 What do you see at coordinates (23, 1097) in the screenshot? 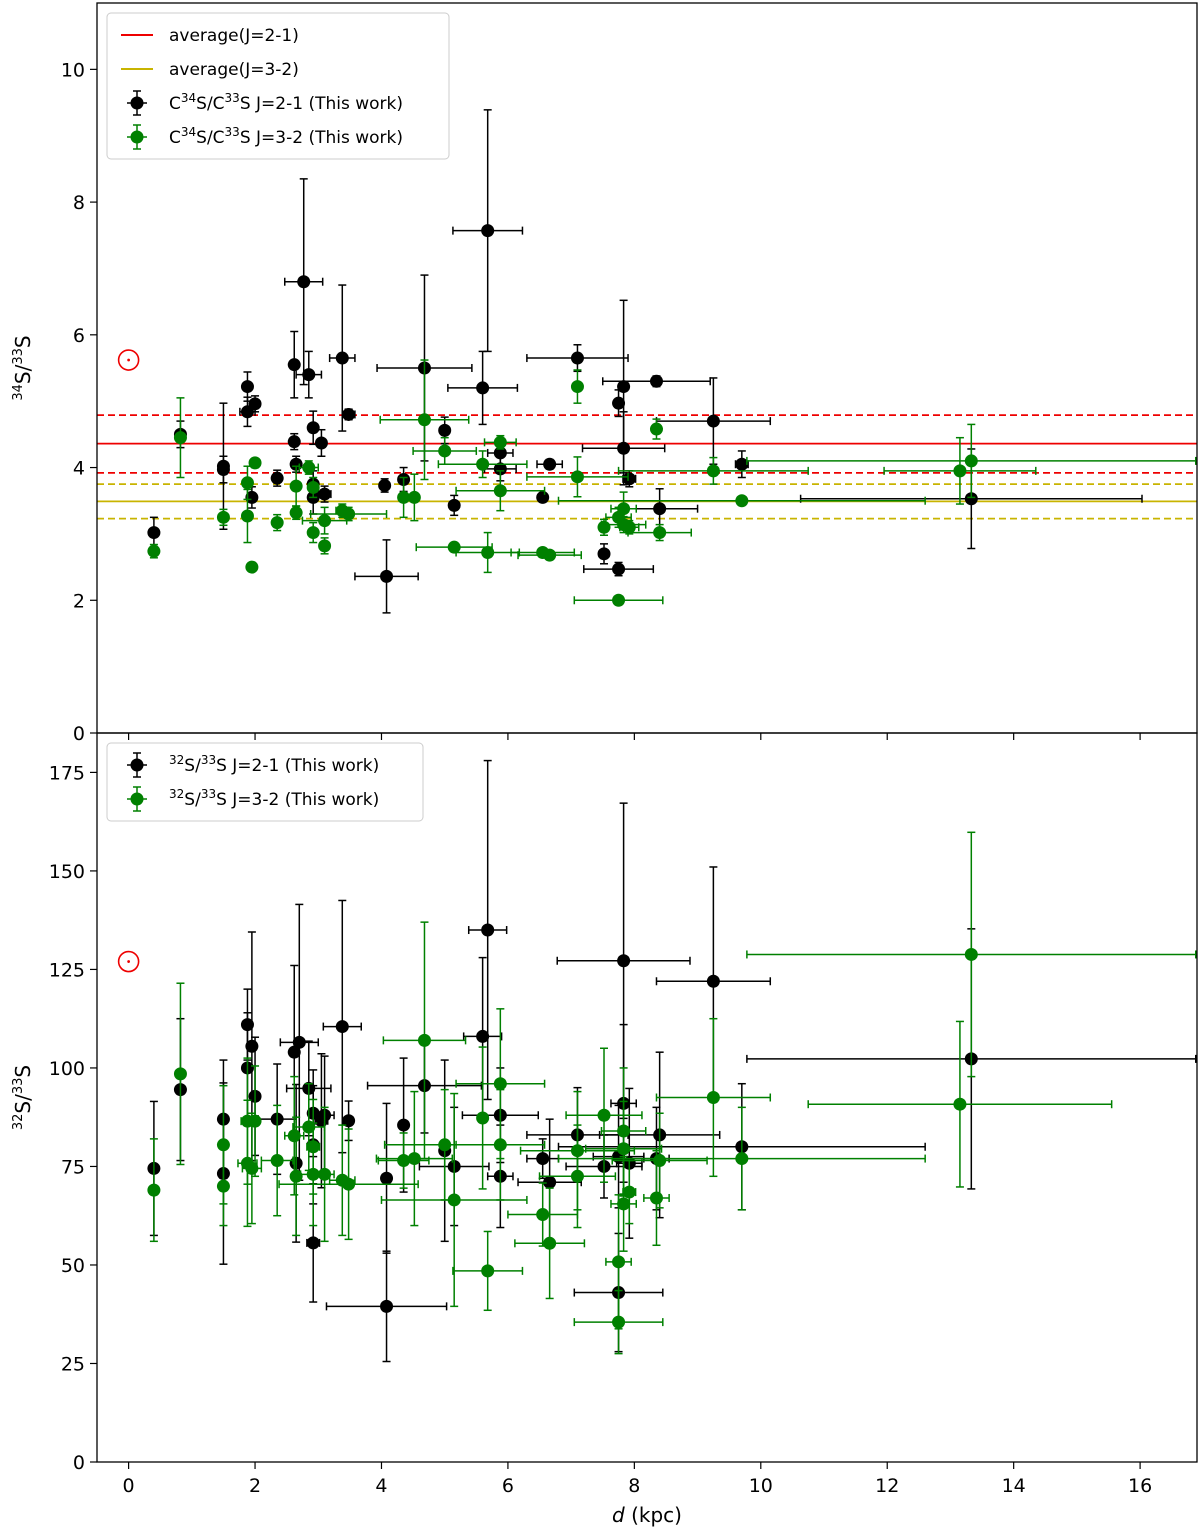
I see `y-axis-label: 32S/33S` at bounding box center [23, 1097].